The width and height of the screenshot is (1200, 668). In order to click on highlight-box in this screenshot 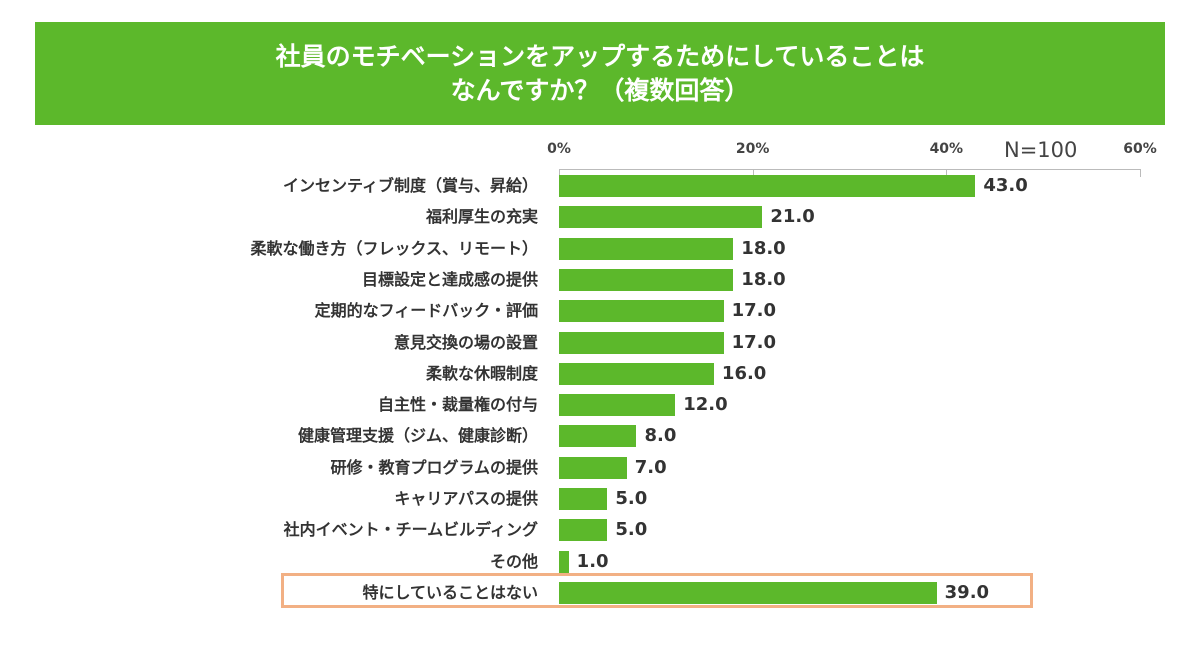, I will do `click(657, 590)`.